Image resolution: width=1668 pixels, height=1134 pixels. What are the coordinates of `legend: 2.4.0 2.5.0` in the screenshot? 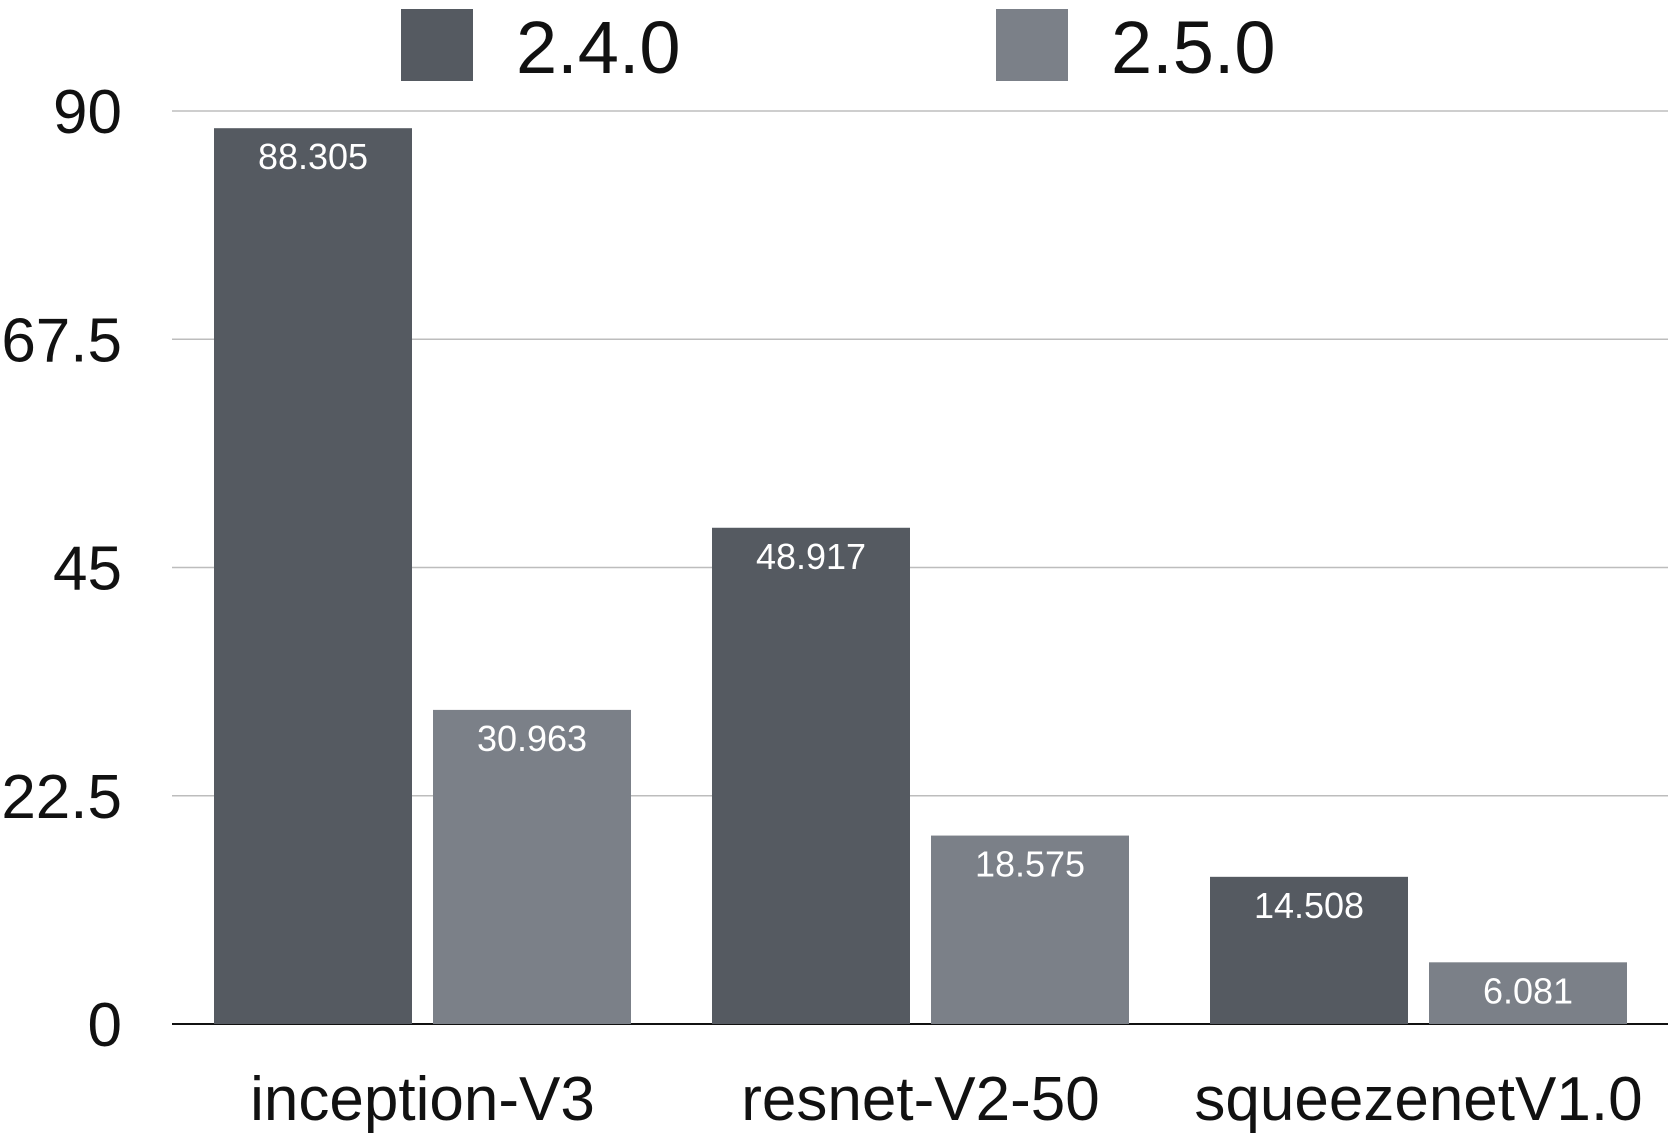 It's located at (838, 47).